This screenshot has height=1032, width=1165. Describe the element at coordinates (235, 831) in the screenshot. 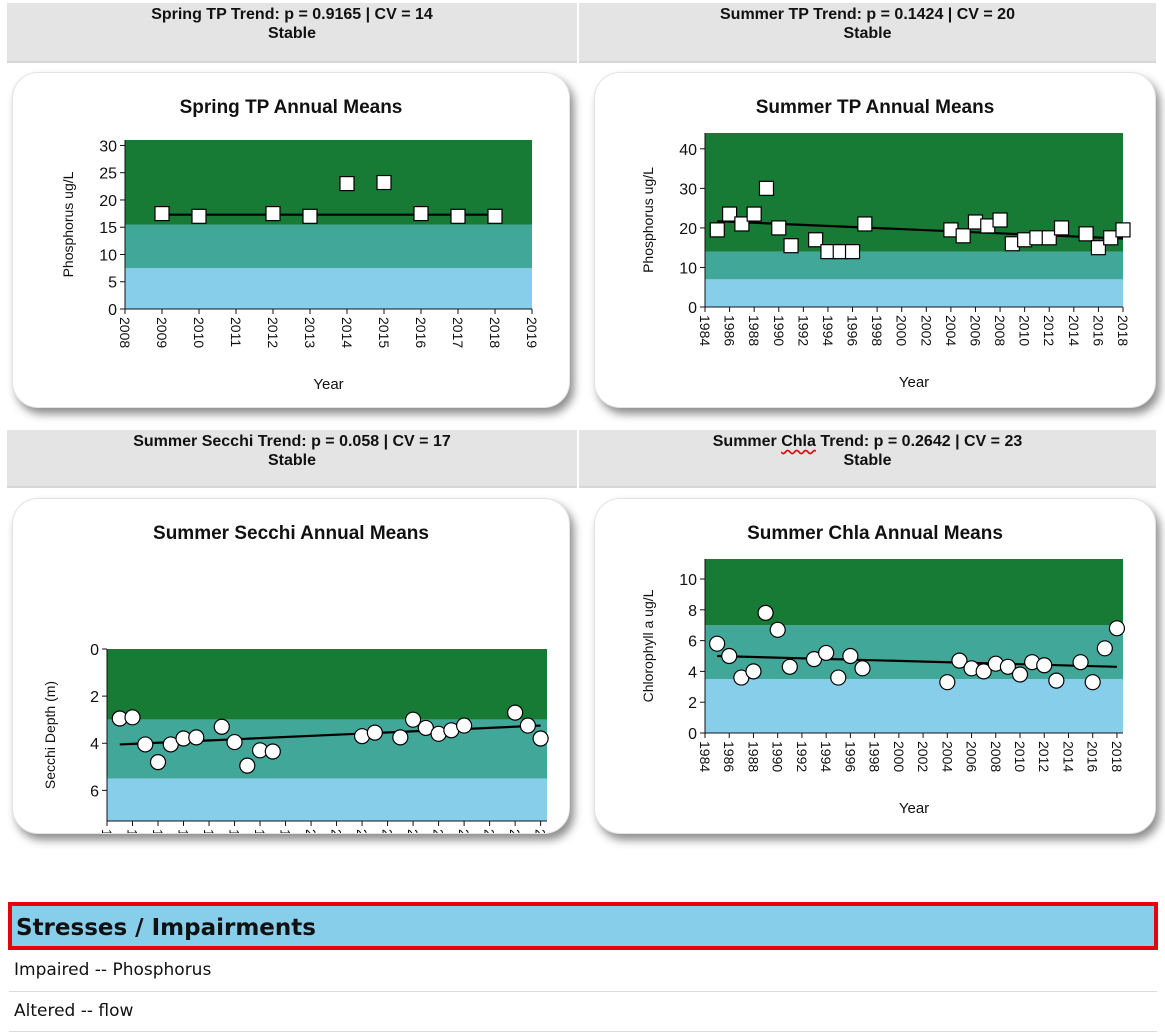

I see `x-tick-label: 1994` at that location.